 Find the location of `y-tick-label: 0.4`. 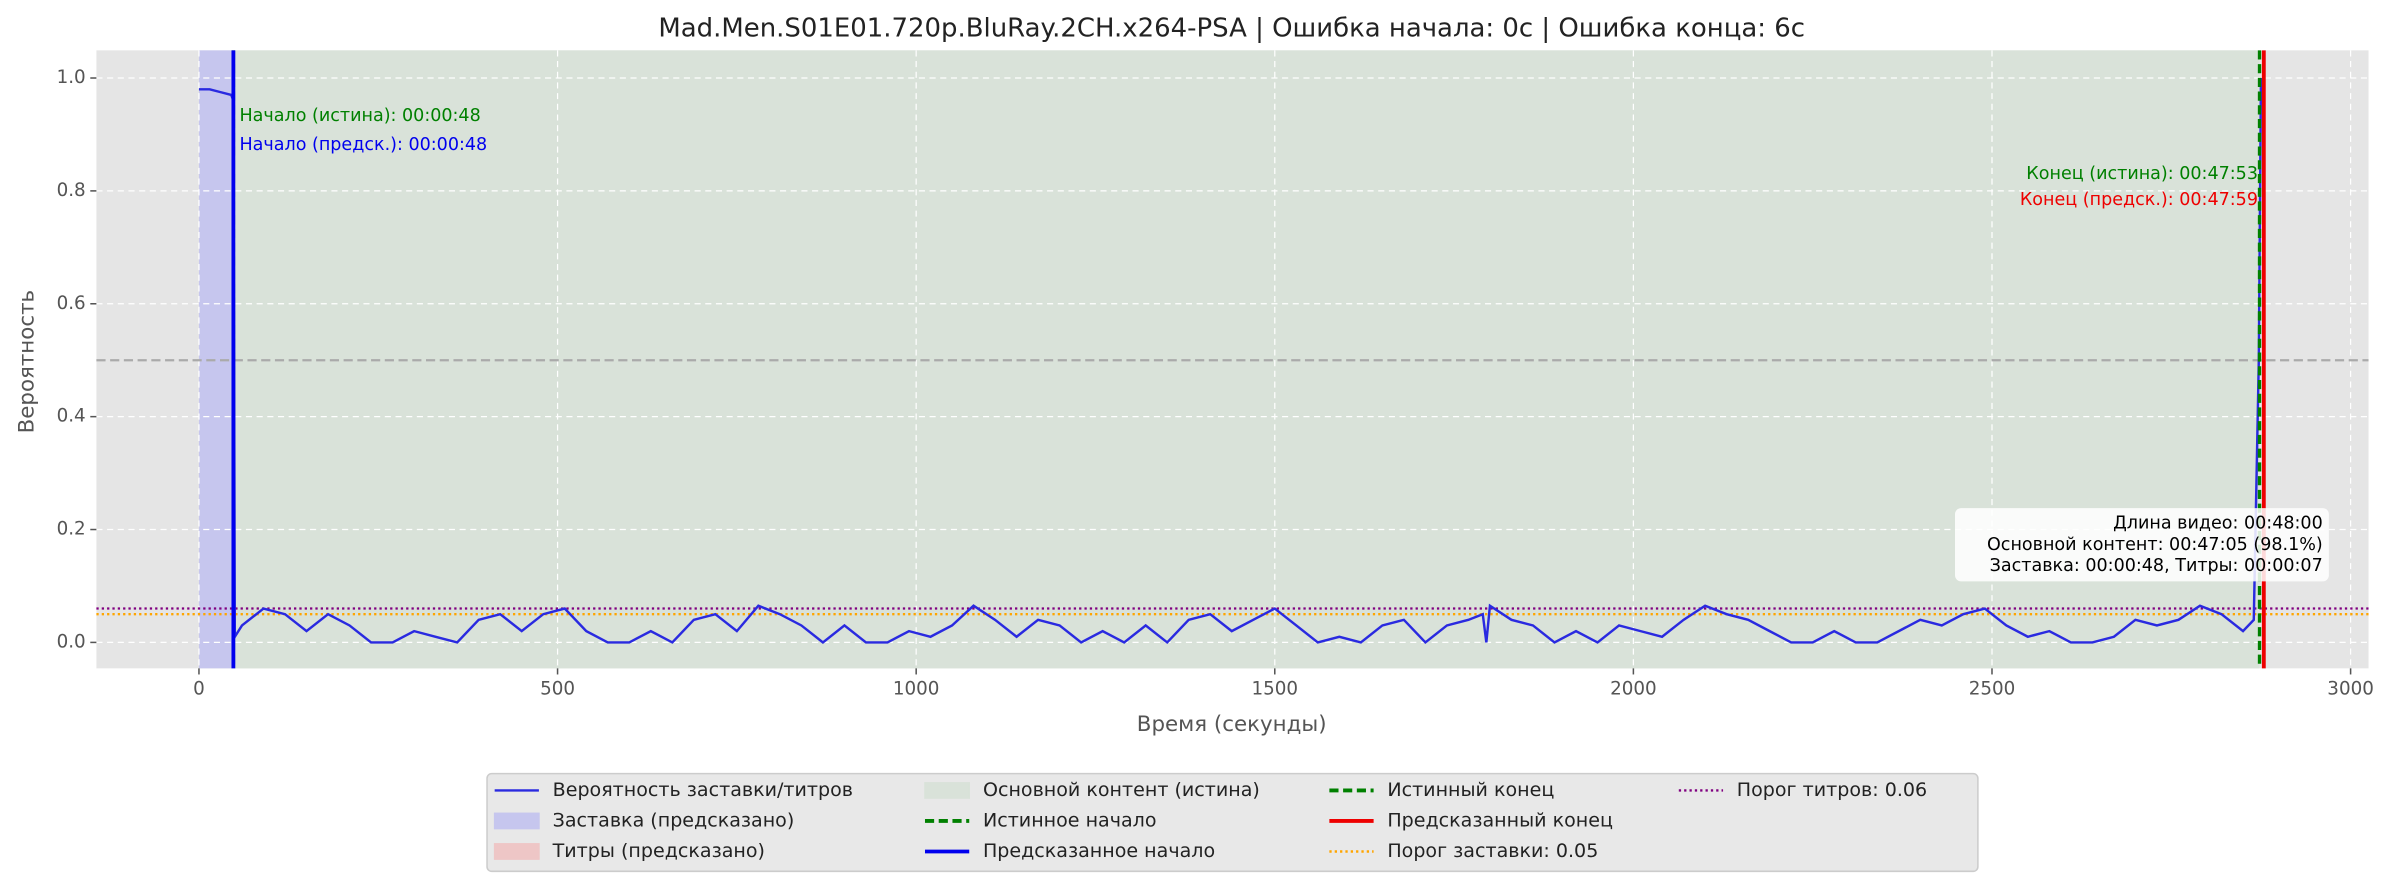

y-tick-label: 0.4 is located at coordinates (71, 416).